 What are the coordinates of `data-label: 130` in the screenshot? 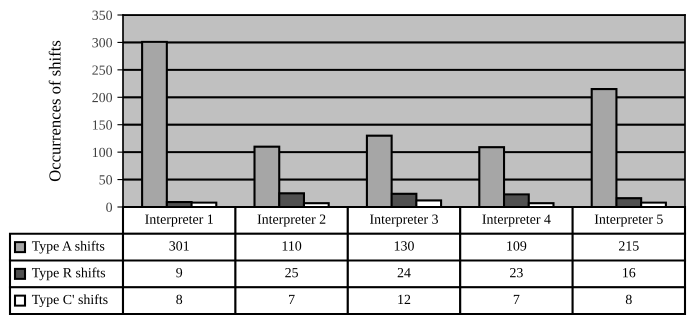 It's located at (404, 246).